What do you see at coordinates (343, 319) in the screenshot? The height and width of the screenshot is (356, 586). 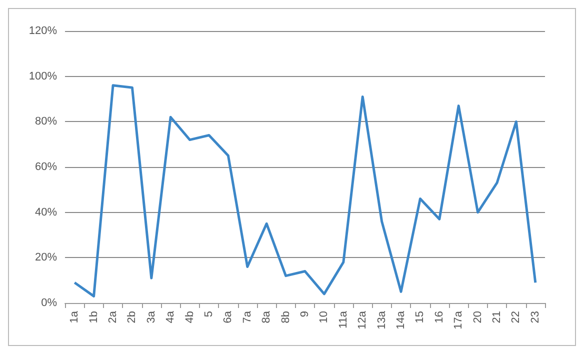 I see `x-tick-label: 11a` at bounding box center [343, 319].